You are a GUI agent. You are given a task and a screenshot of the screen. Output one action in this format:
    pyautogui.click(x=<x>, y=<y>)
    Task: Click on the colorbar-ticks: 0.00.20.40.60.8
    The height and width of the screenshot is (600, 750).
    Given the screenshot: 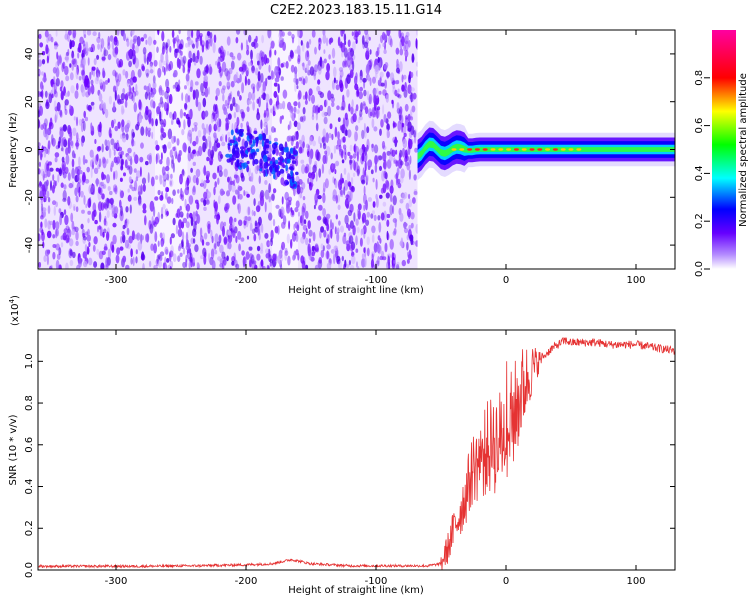 What is the action you would take?
    pyautogui.click(x=702, y=173)
    